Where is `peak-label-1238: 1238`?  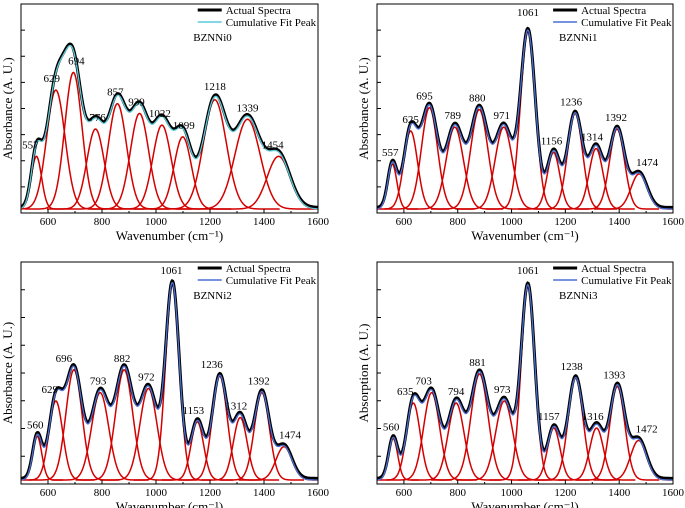
peak-label-1238: 1238 is located at coordinates (572, 367).